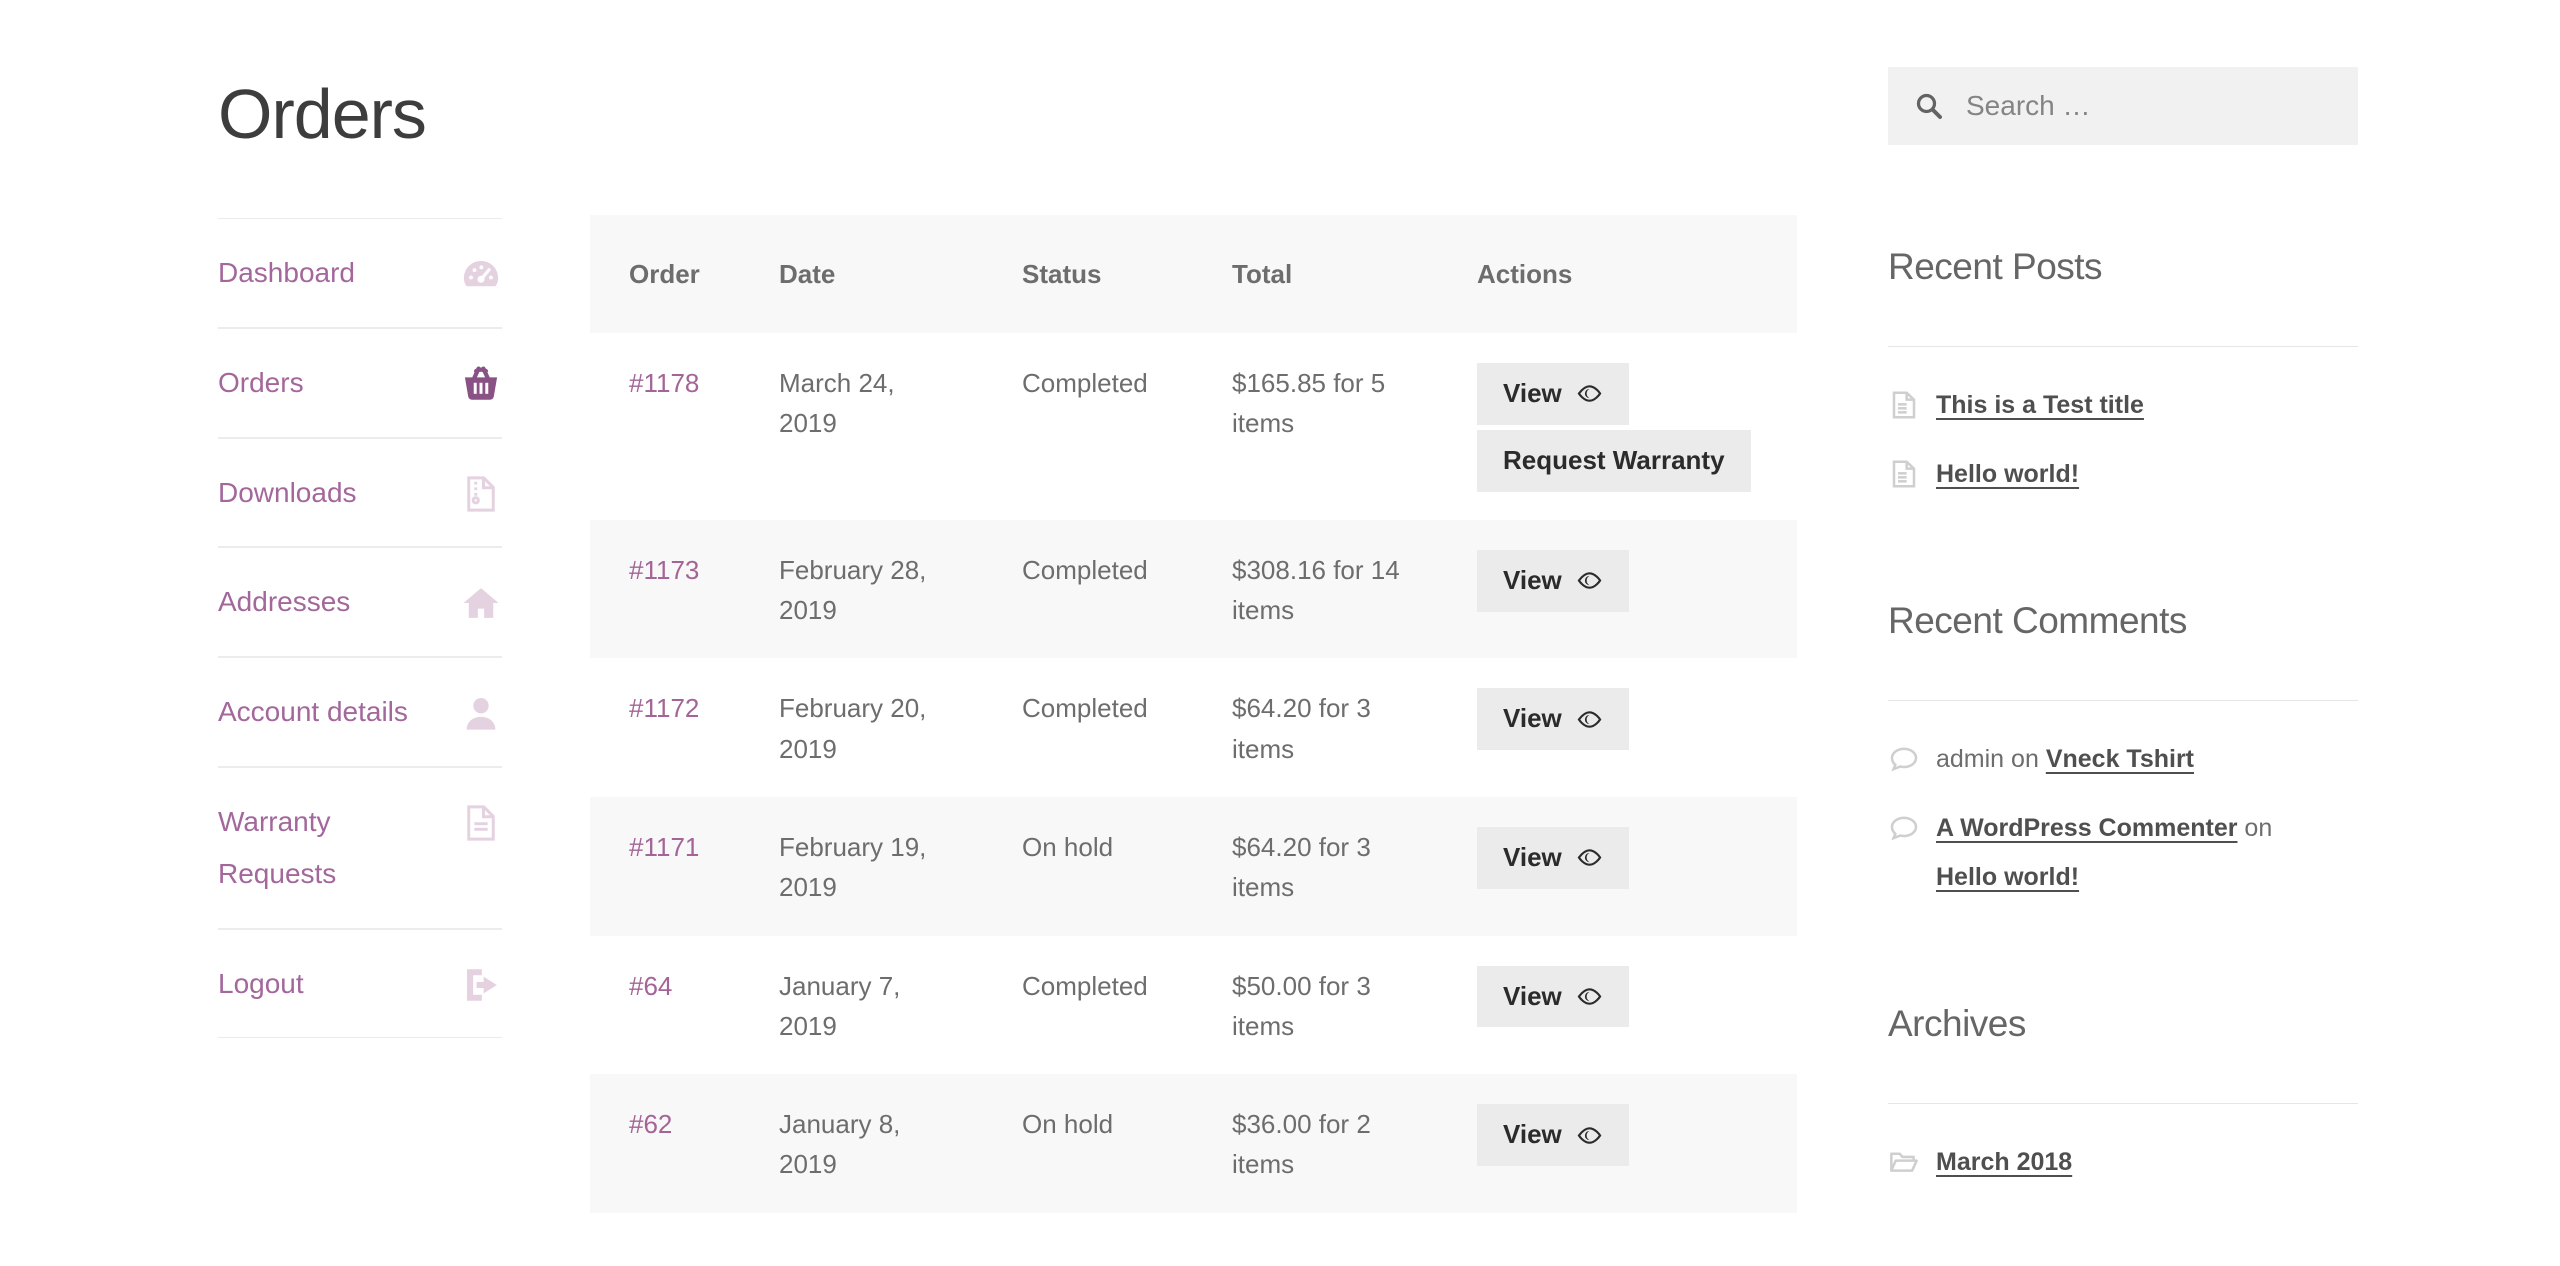 This screenshot has width=2560, height=1266. I want to click on order-number-link: #64, so click(651, 985).